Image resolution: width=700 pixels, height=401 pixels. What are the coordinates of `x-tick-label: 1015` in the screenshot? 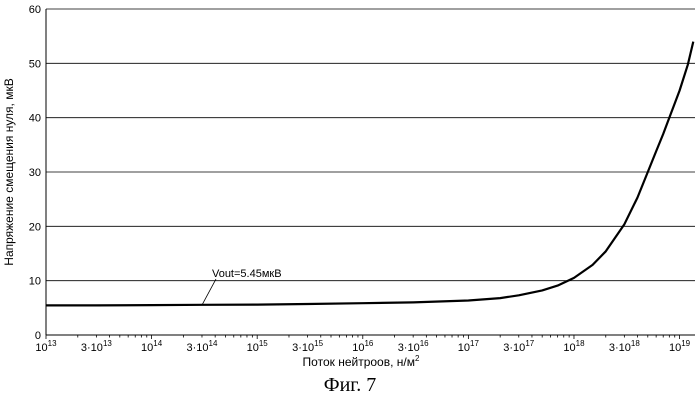 It's located at (258, 346).